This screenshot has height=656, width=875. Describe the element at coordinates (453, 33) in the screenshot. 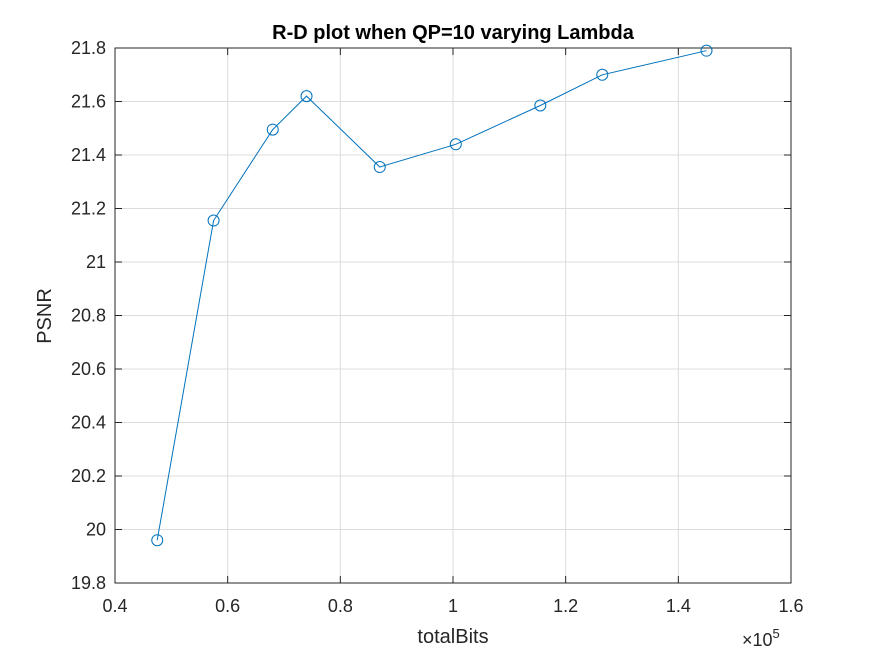

I see `chart-title: R-D plot when QP=10 varying Lambda` at that location.